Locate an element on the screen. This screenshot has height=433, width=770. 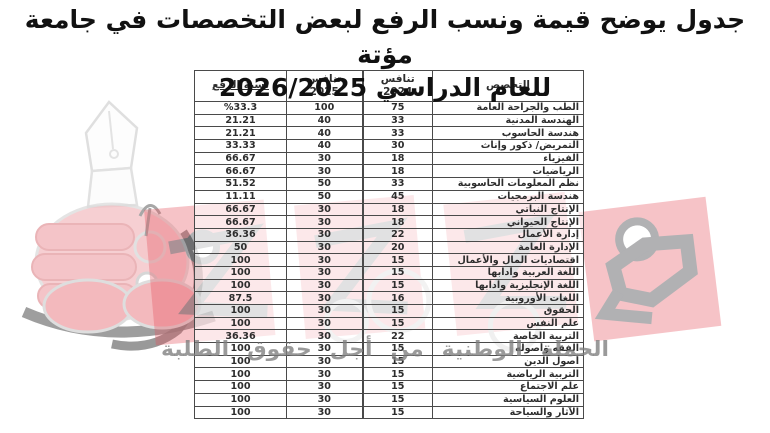
table-row: علم النفس 15 30 100 is located at coordinates (389, 323).